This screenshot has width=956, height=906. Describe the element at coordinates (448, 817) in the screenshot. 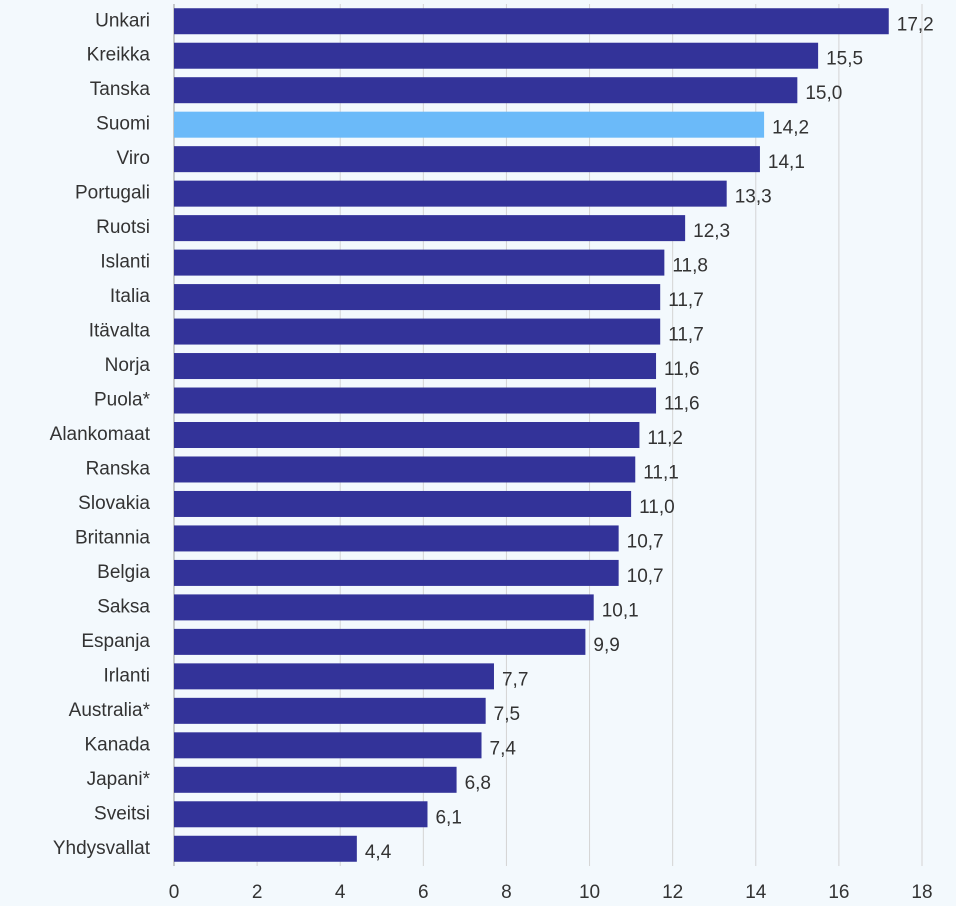

I see `data-label: 6,1` at that location.